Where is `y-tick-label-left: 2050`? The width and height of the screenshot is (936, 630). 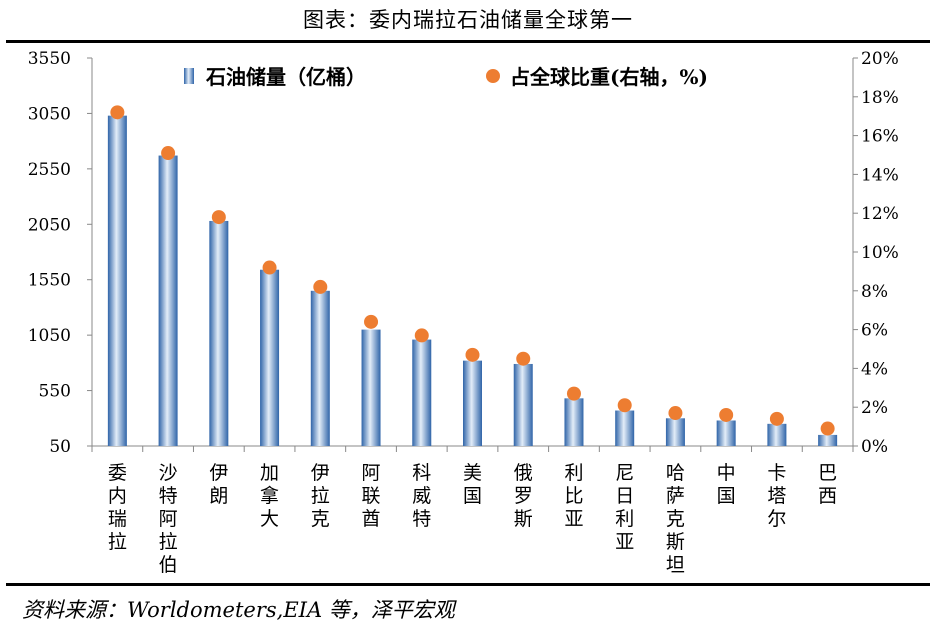 y-tick-label-left: 2050 is located at coordinates (49, 225).